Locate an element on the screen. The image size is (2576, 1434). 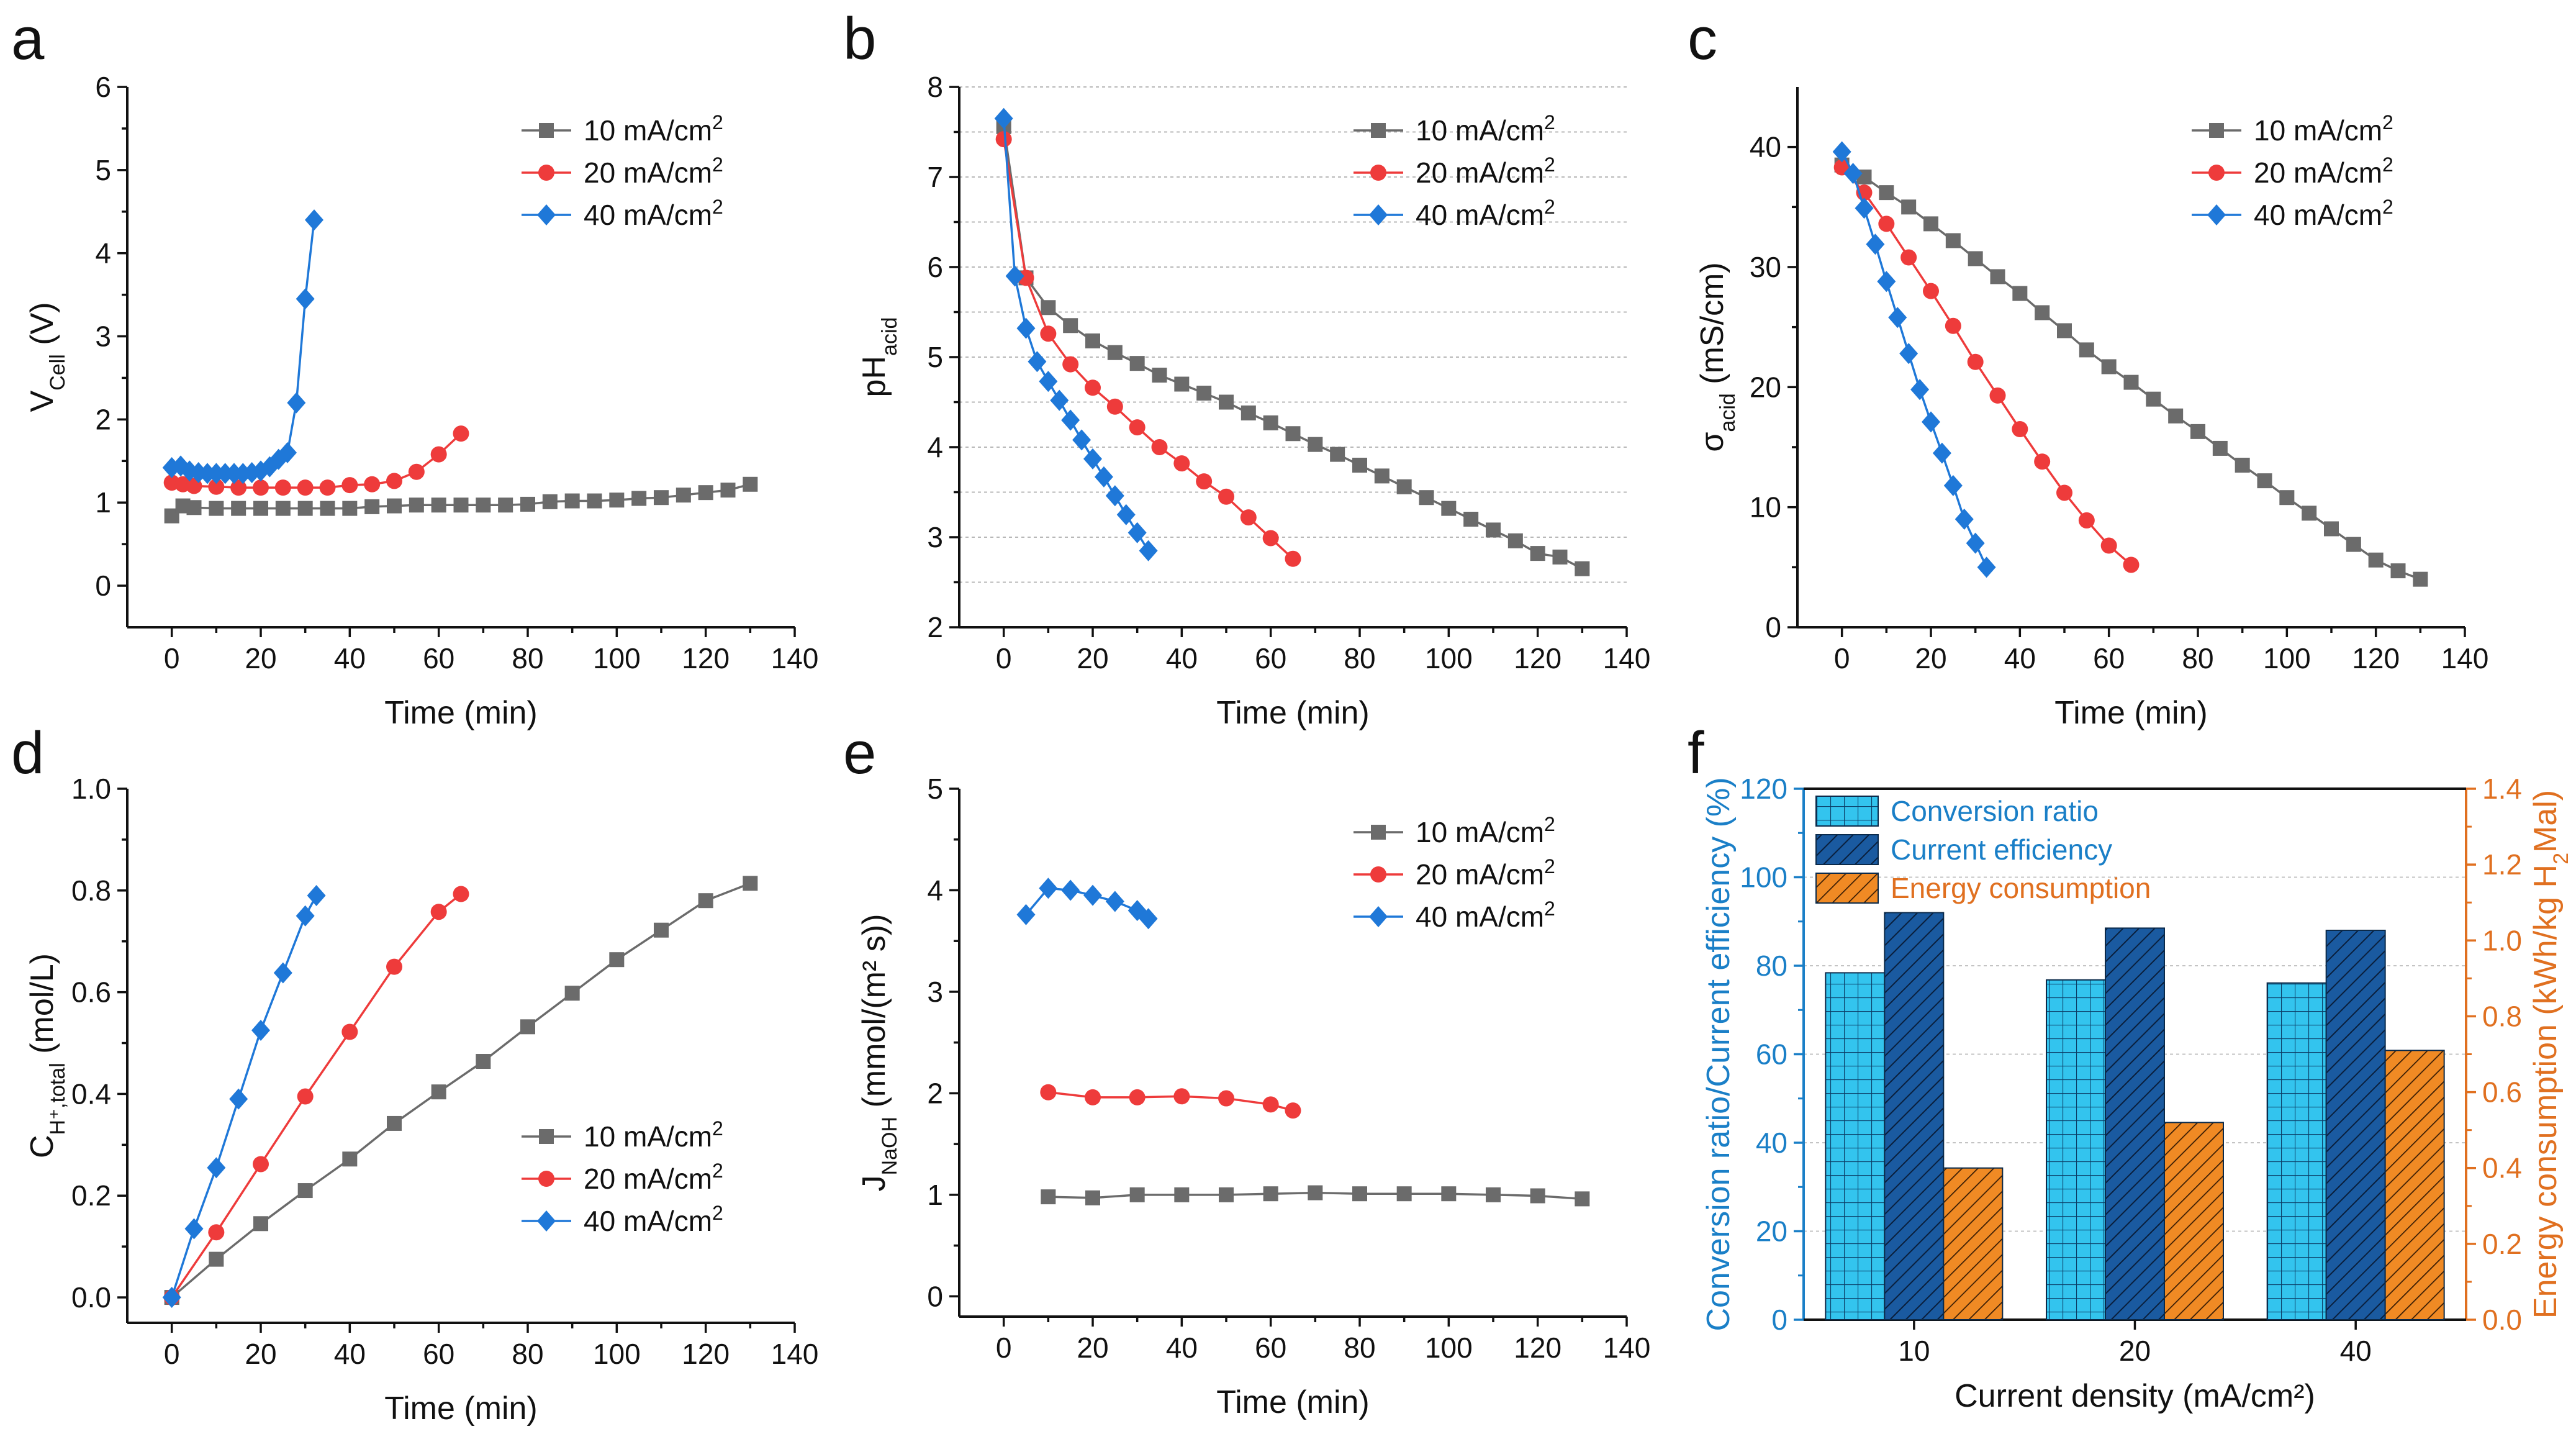
y-axis-title-a-part-0: V is located at coordinates (42, 401).